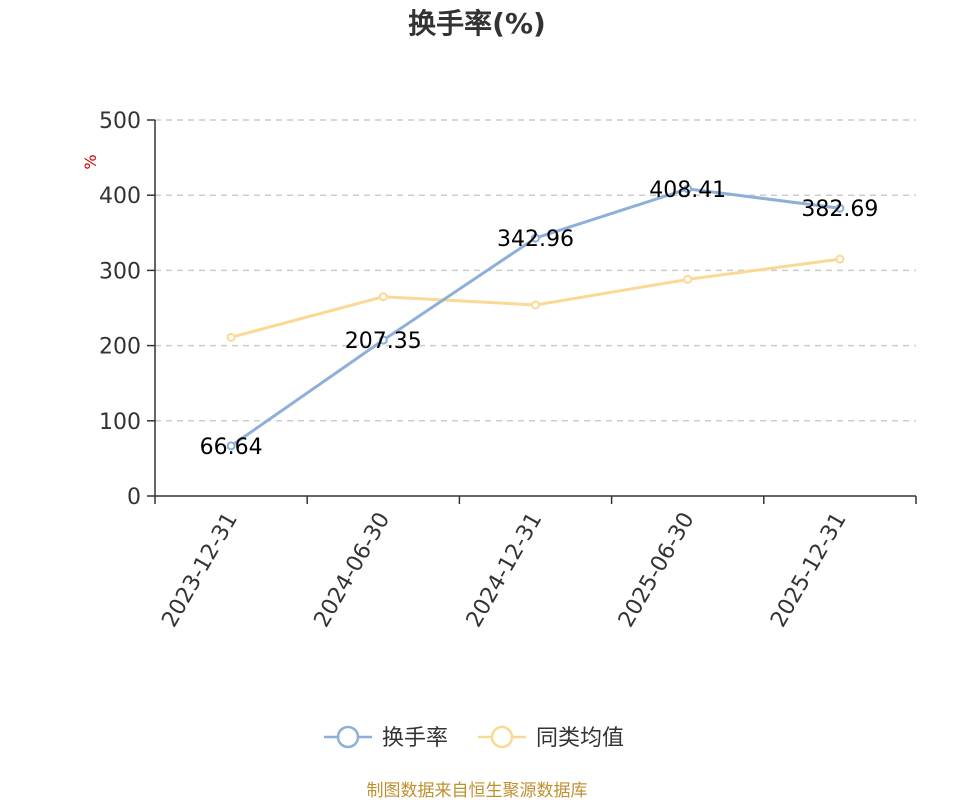 Image resolution: width=954 pixels, height=800 pixels. What do you see at coordinates (134, 497) in the screenshot?
I see `y-tick-label: 0` at bounding box center [134, 497].